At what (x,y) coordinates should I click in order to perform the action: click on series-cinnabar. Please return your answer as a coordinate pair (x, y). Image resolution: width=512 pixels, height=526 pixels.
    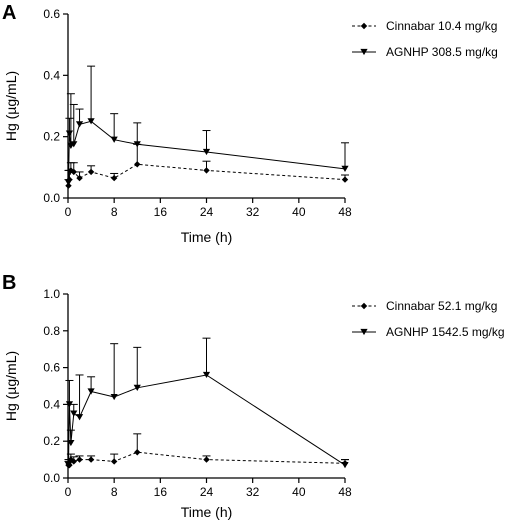
    Looking at the image, I should click on (206, 451).